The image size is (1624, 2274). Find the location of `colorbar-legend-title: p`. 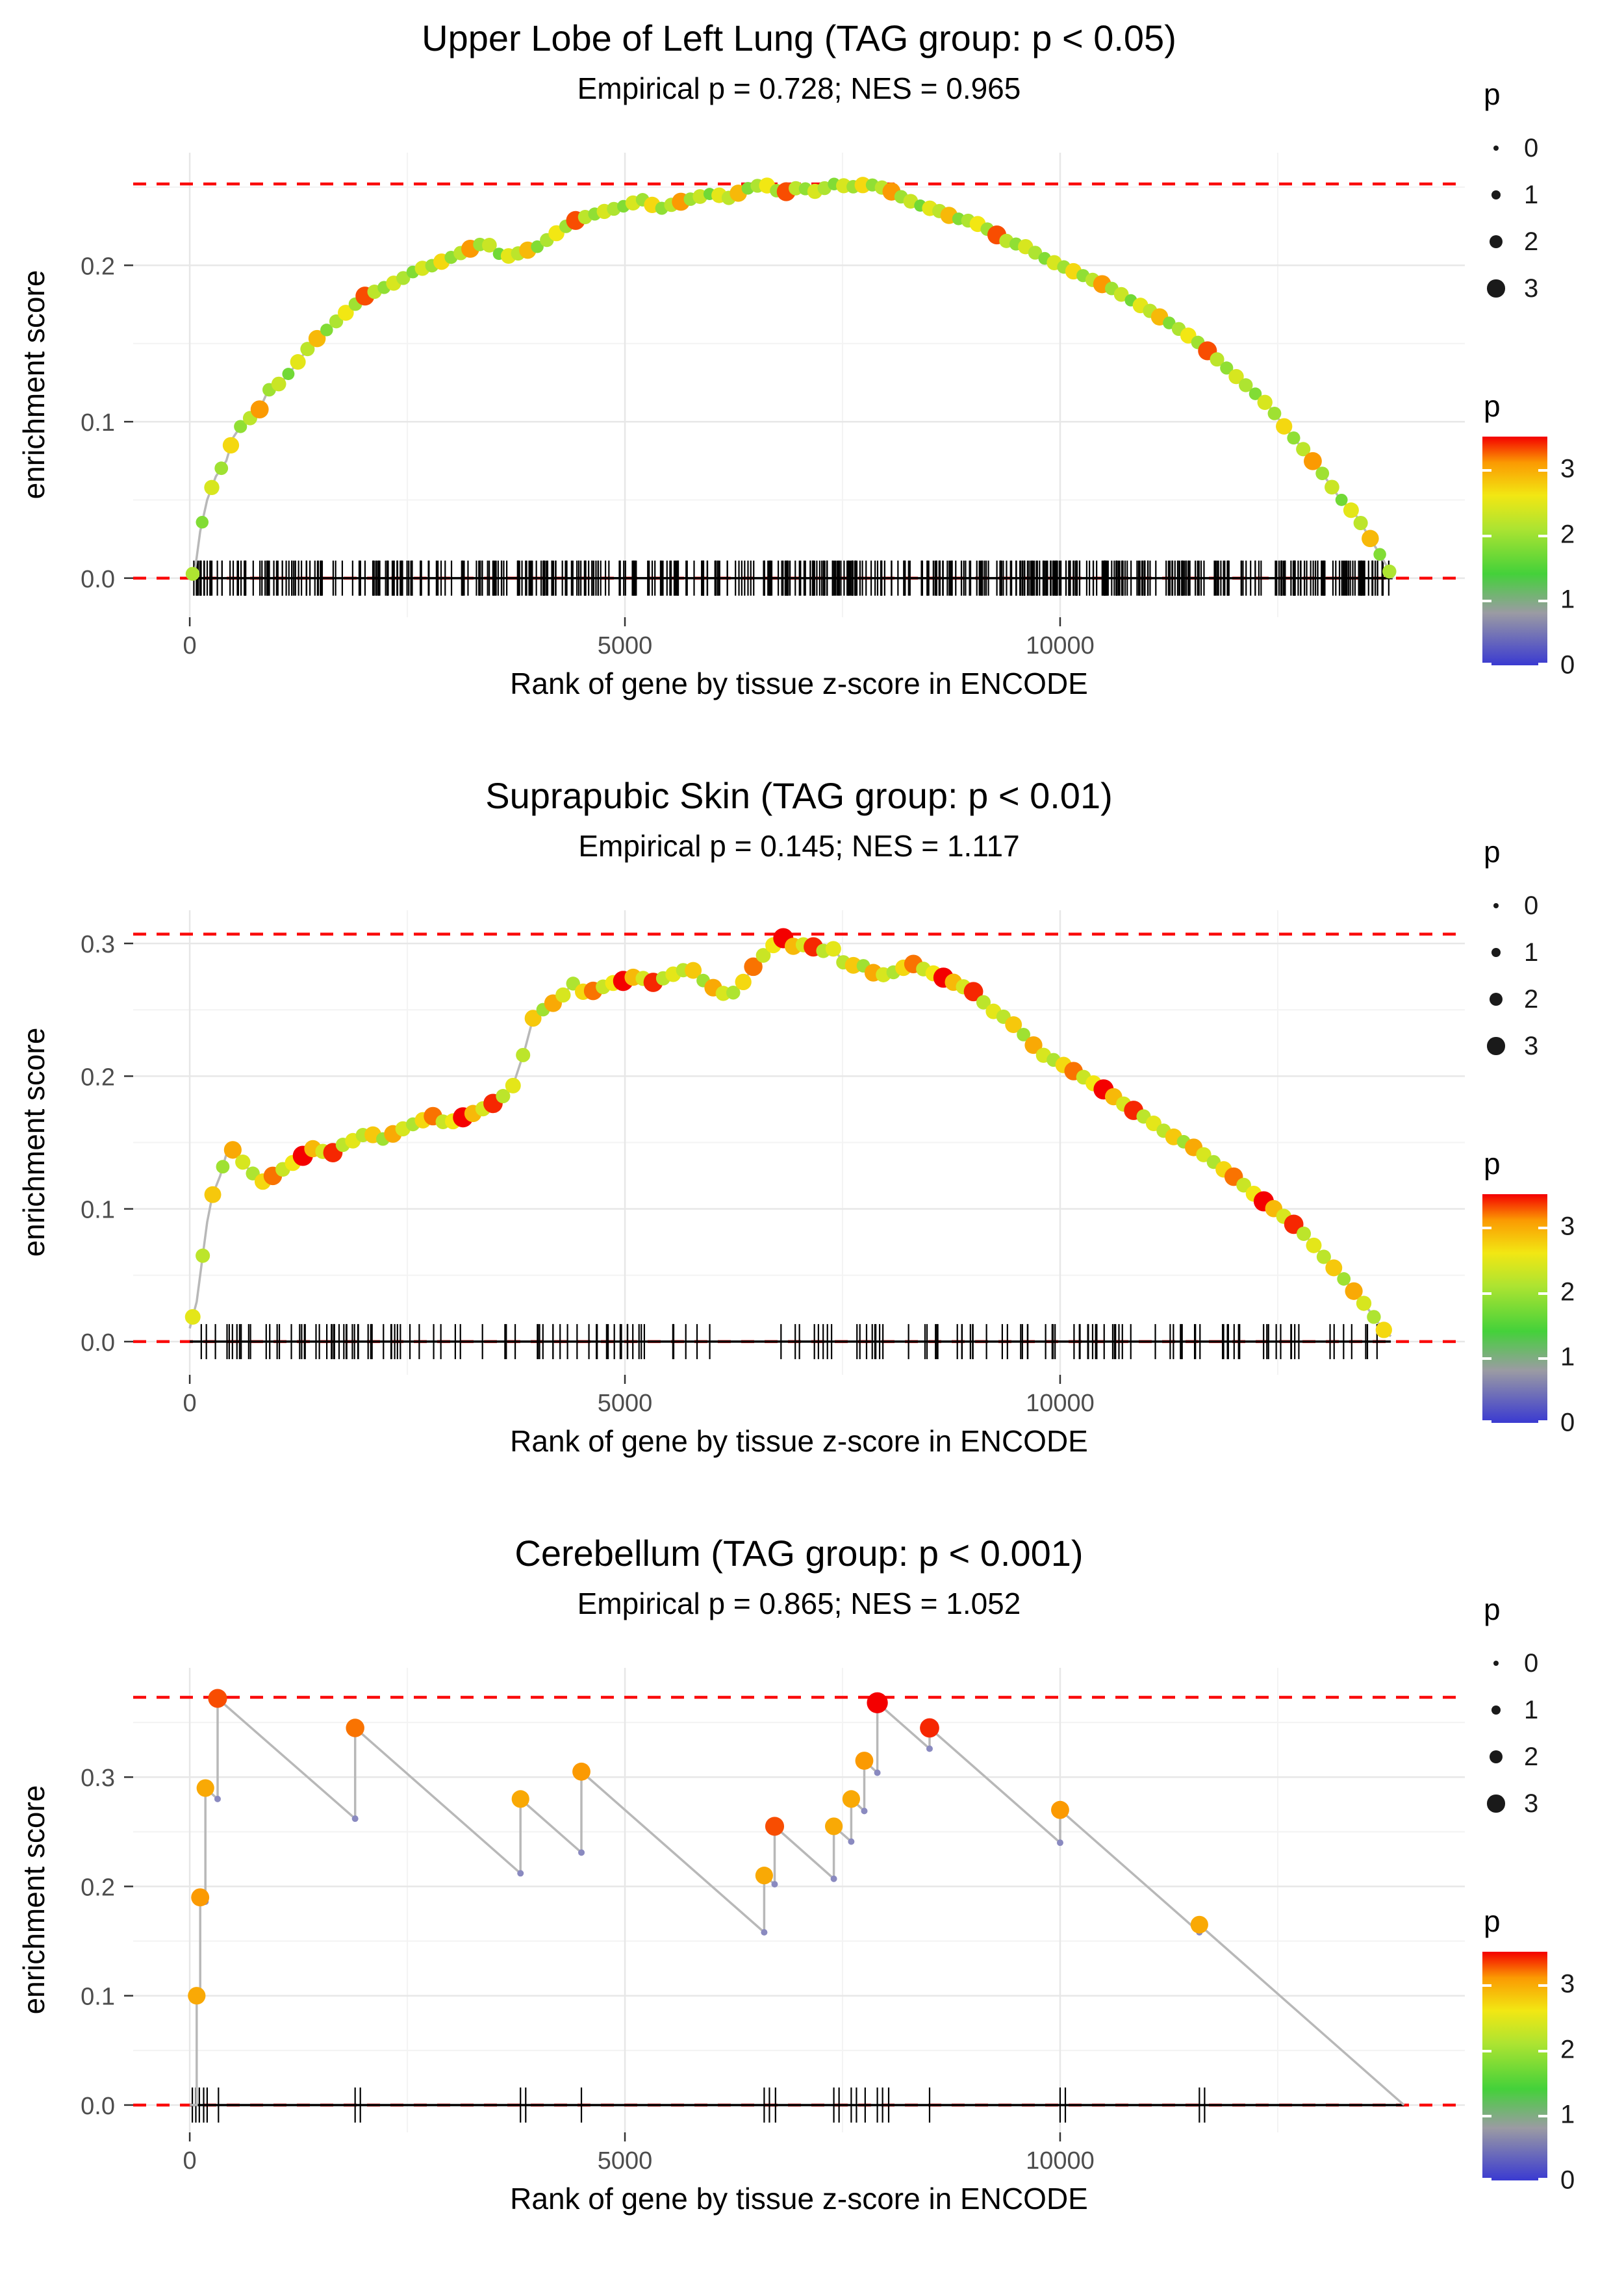

colorbar-legend-title: p is located at coordinates (1492, 406).